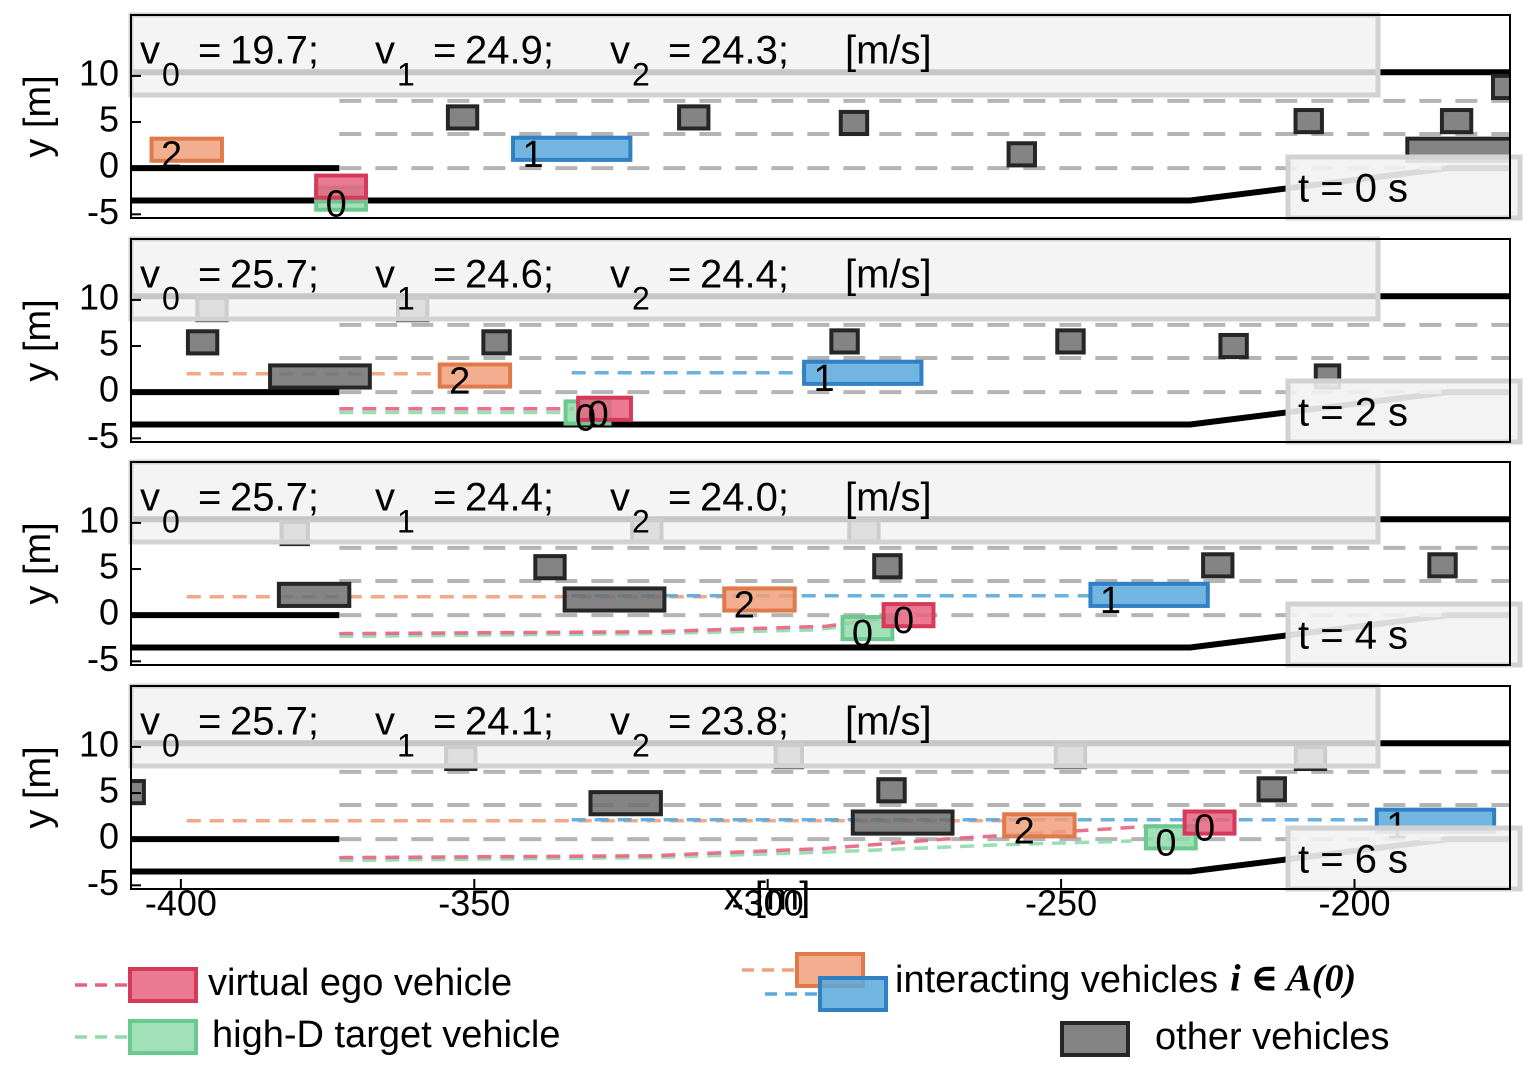 The height and width of the screenshot is (1074, 1536). I want to click on speed-value: 19.7, so click(269, 51).